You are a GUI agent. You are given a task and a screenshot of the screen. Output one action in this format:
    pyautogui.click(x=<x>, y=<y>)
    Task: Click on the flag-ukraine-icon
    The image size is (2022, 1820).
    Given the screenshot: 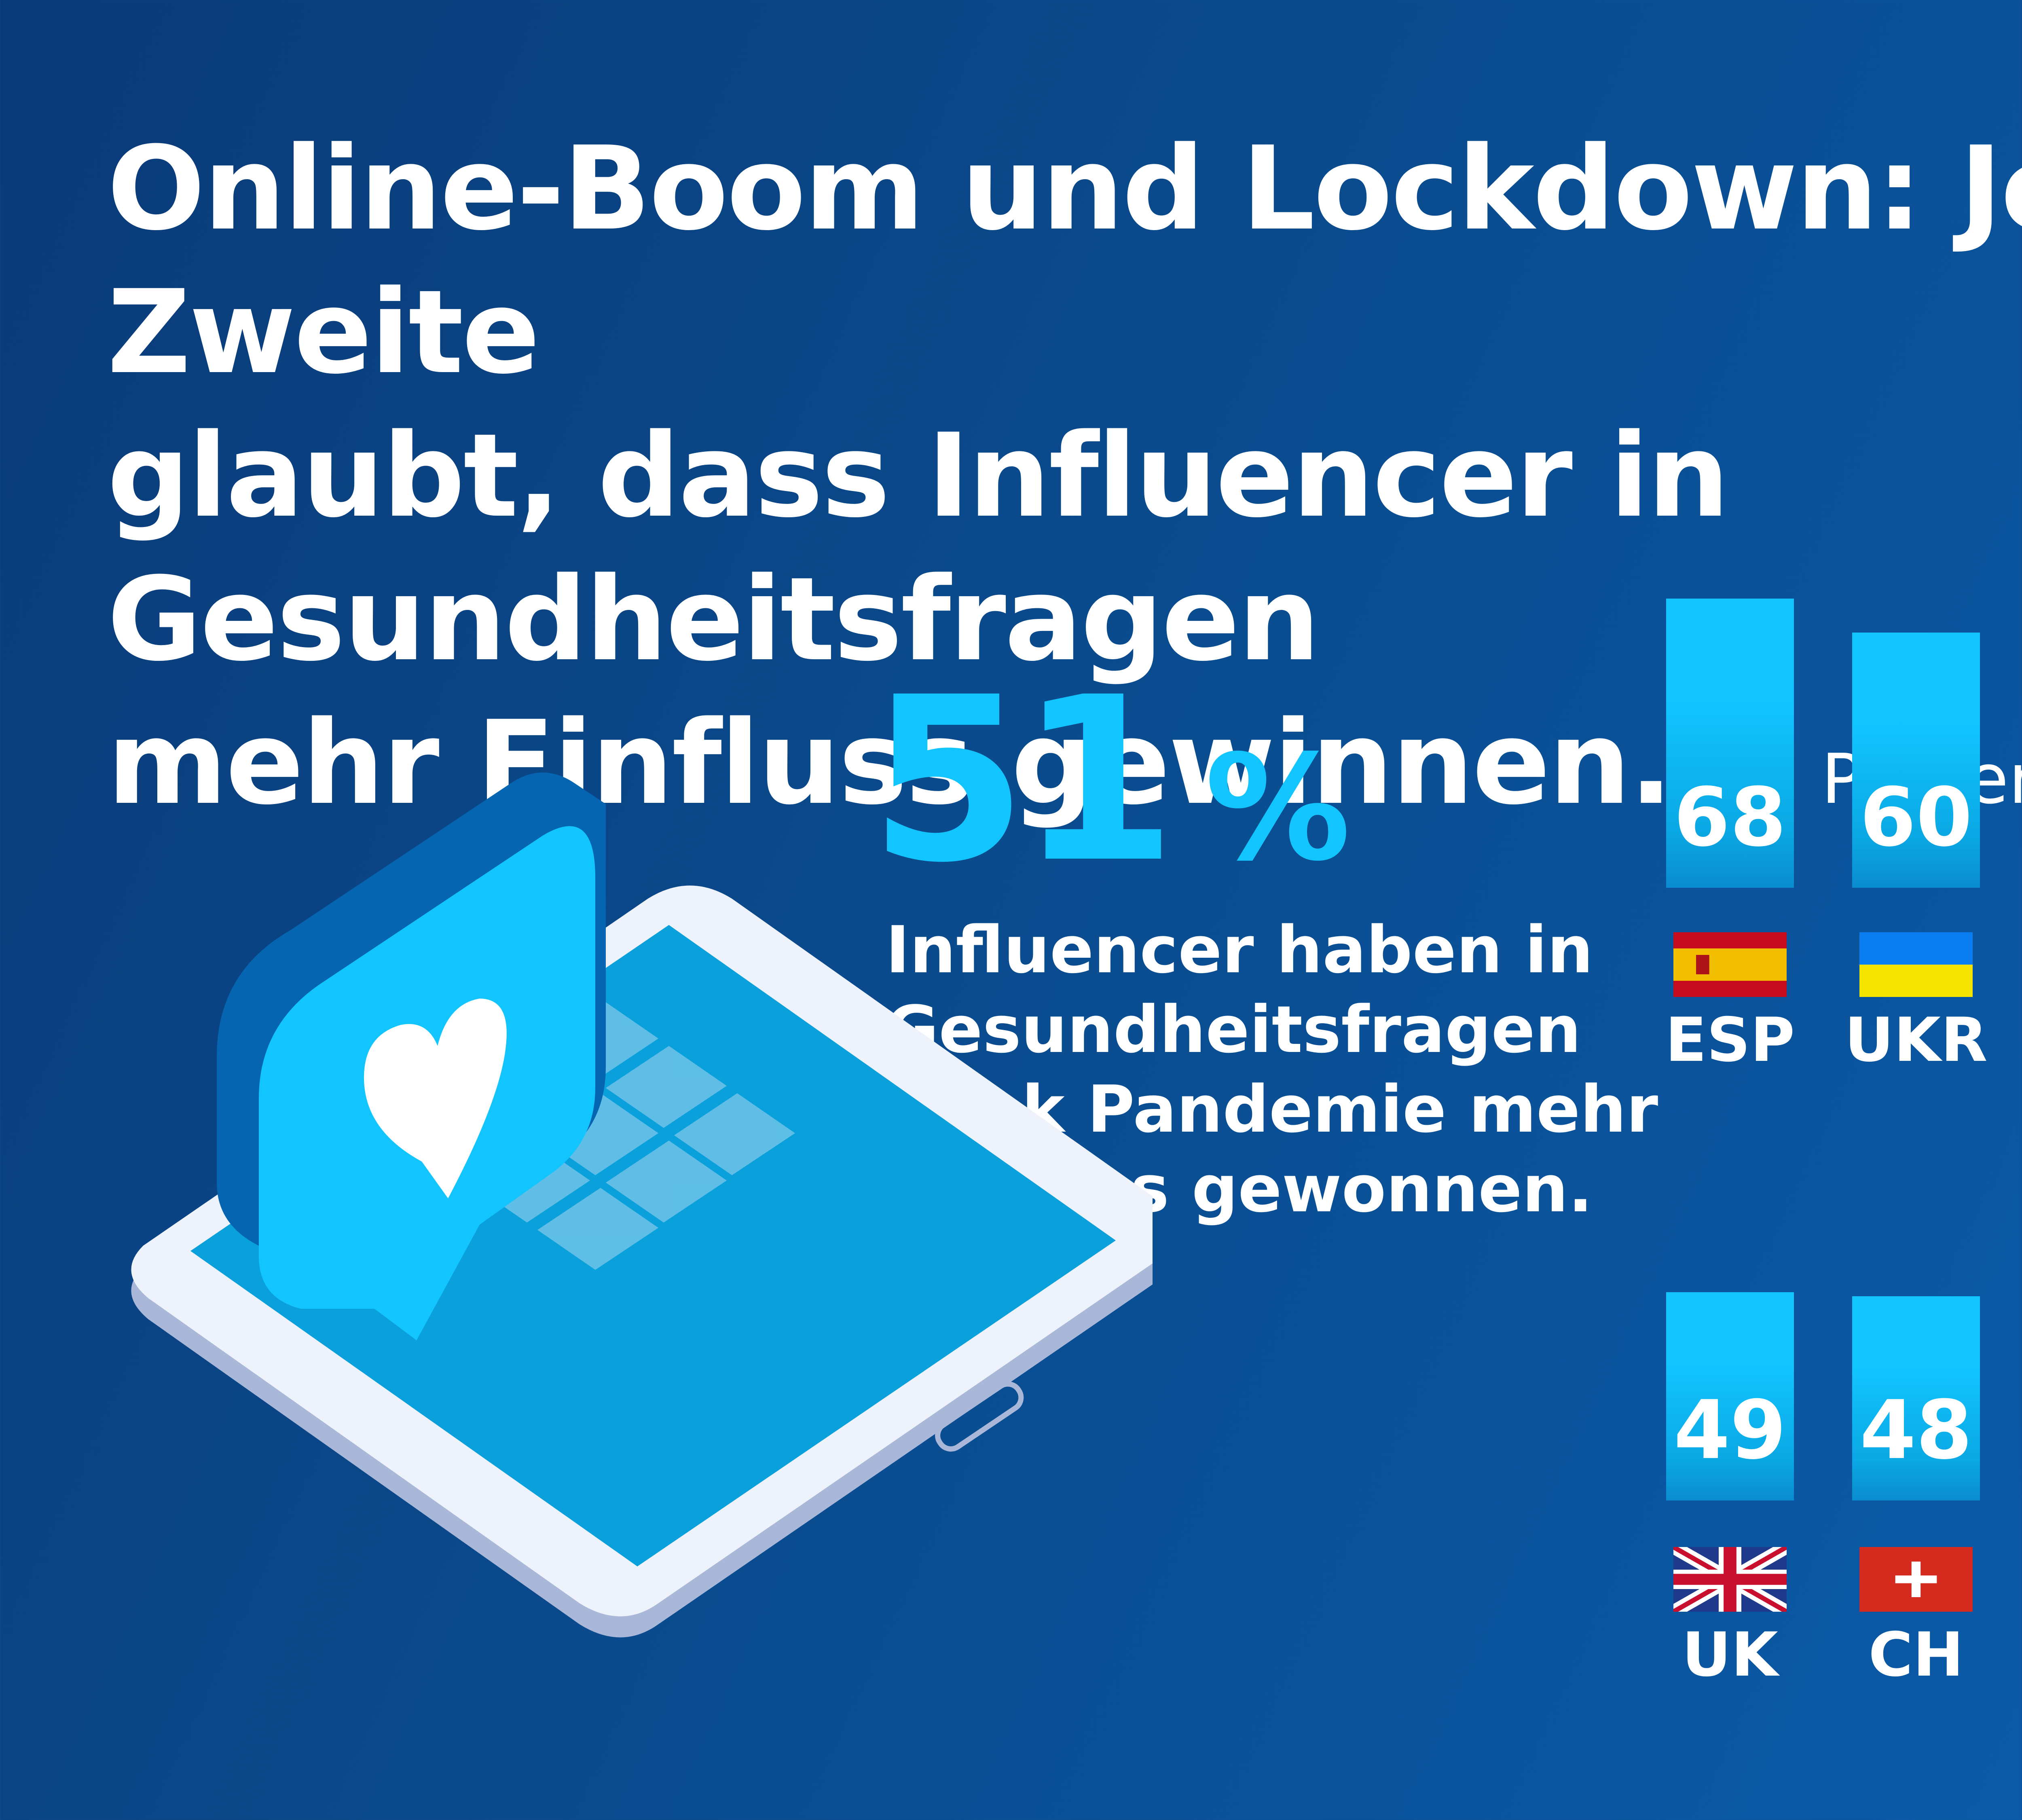 What is the action you would take?
    pyautogui.click(x=1916, y=964)
    